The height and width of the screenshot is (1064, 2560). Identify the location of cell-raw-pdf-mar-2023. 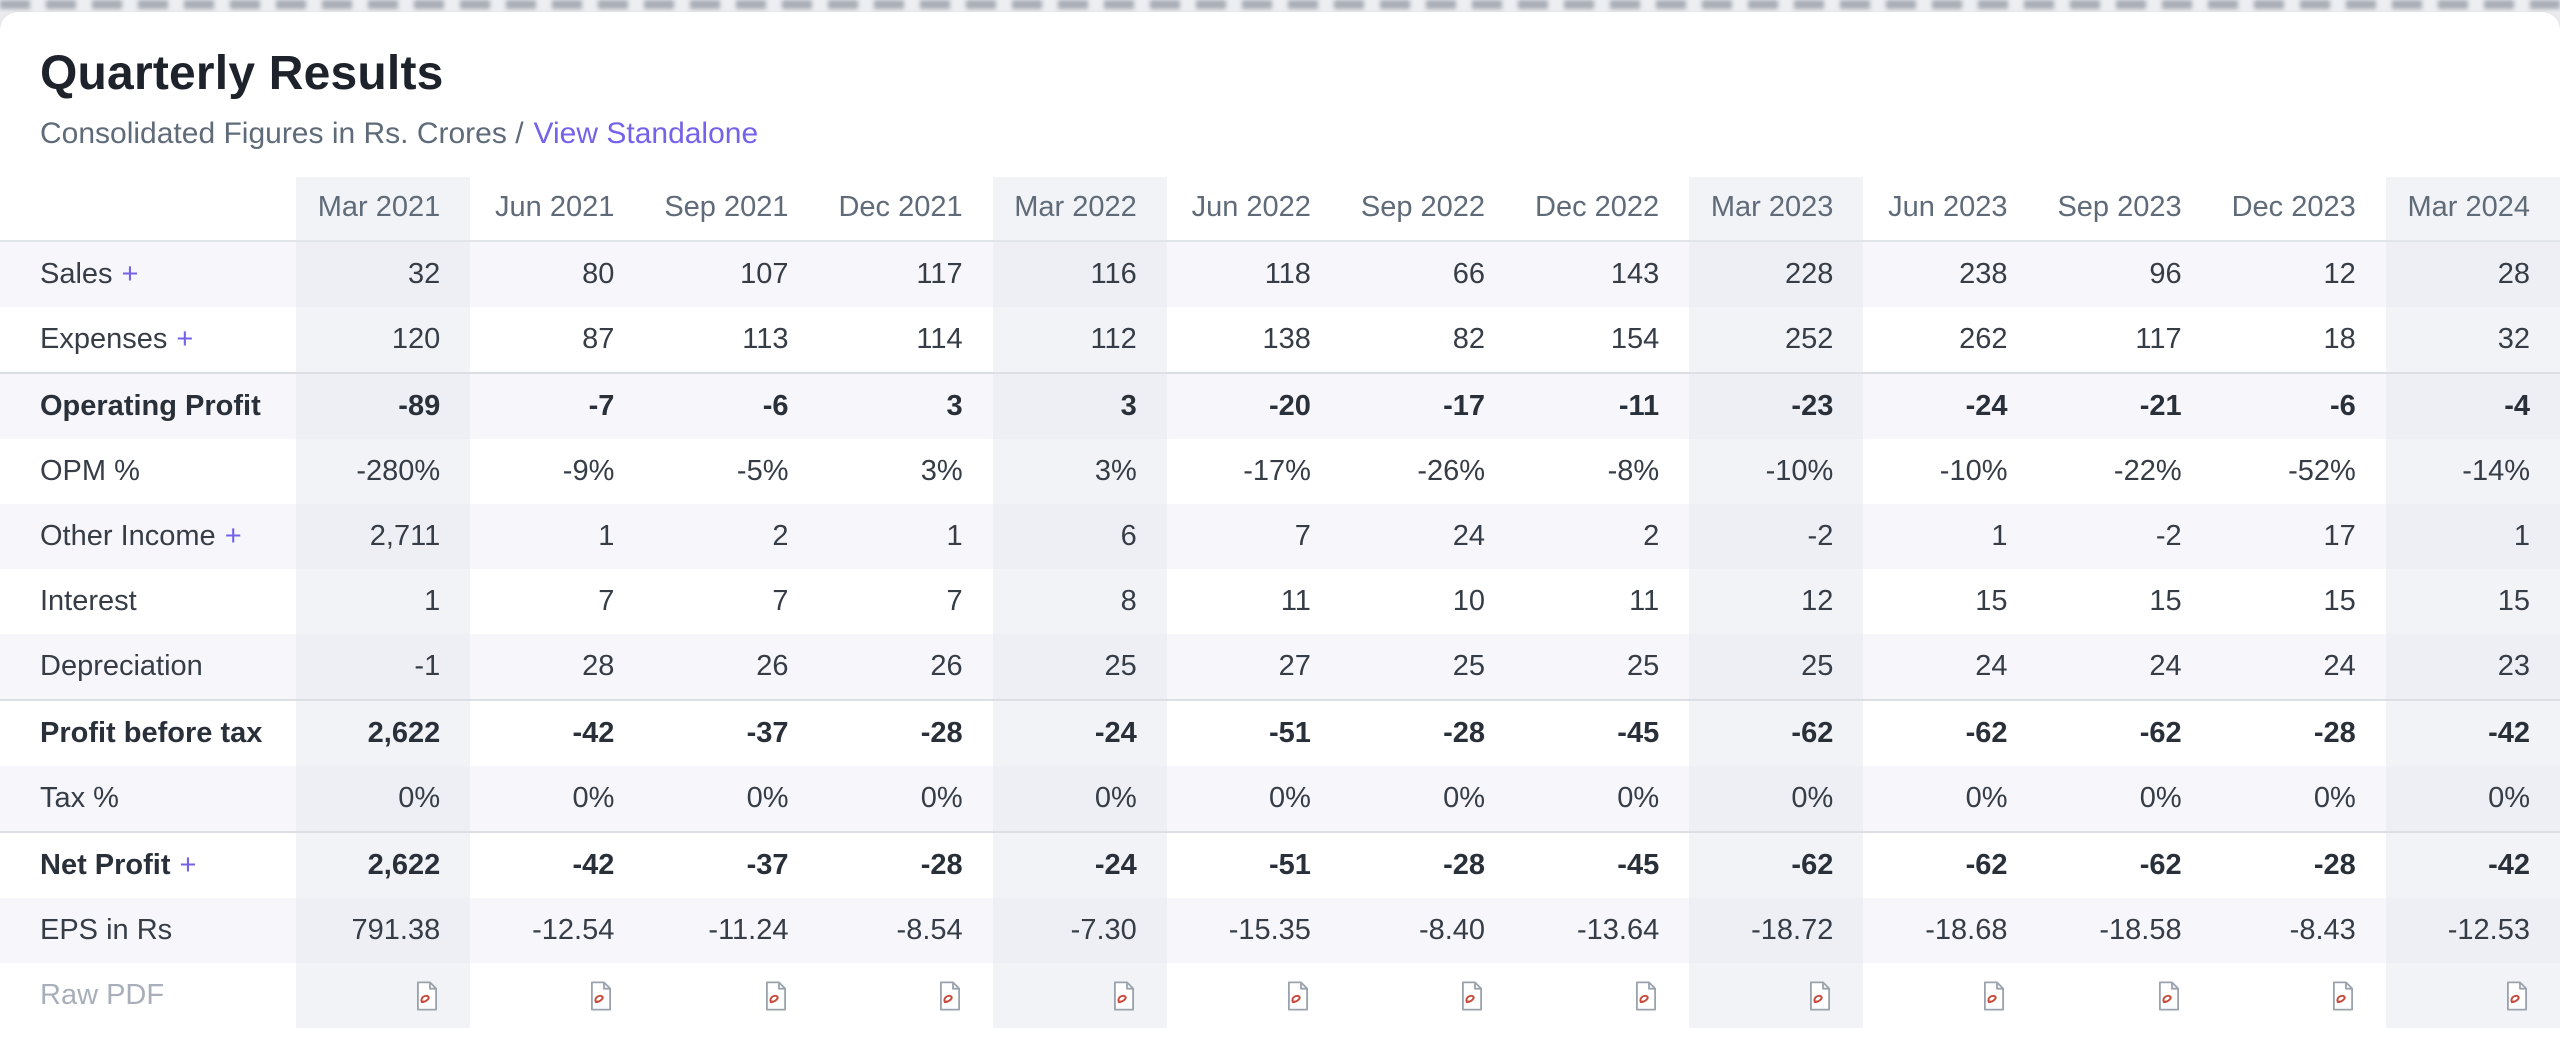
(1776, 996).